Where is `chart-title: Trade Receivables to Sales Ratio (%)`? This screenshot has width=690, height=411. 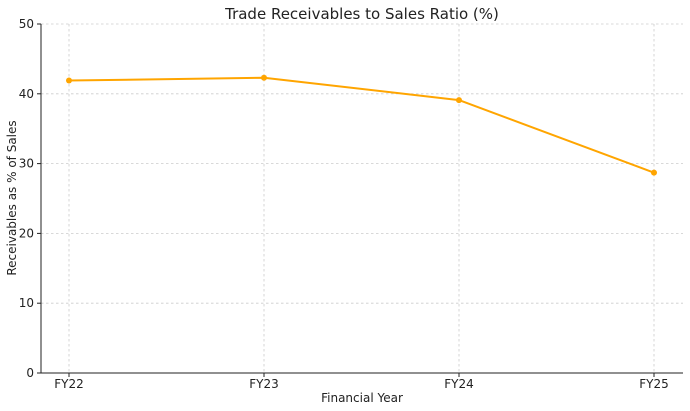 chart-title: Trade Receivables to Sales Ratio (%) is located at coordinates (361, 14).